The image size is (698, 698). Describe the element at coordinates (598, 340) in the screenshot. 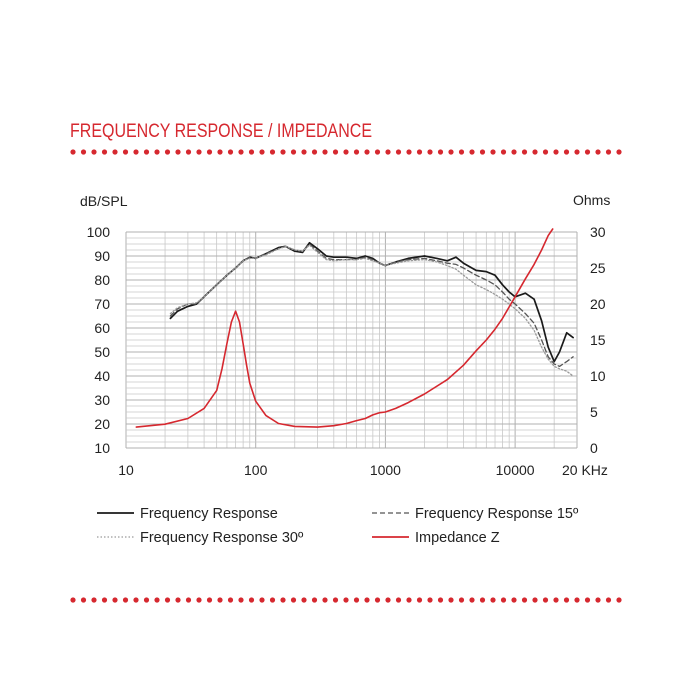

I see `y2-tick-label: 15` at that location.